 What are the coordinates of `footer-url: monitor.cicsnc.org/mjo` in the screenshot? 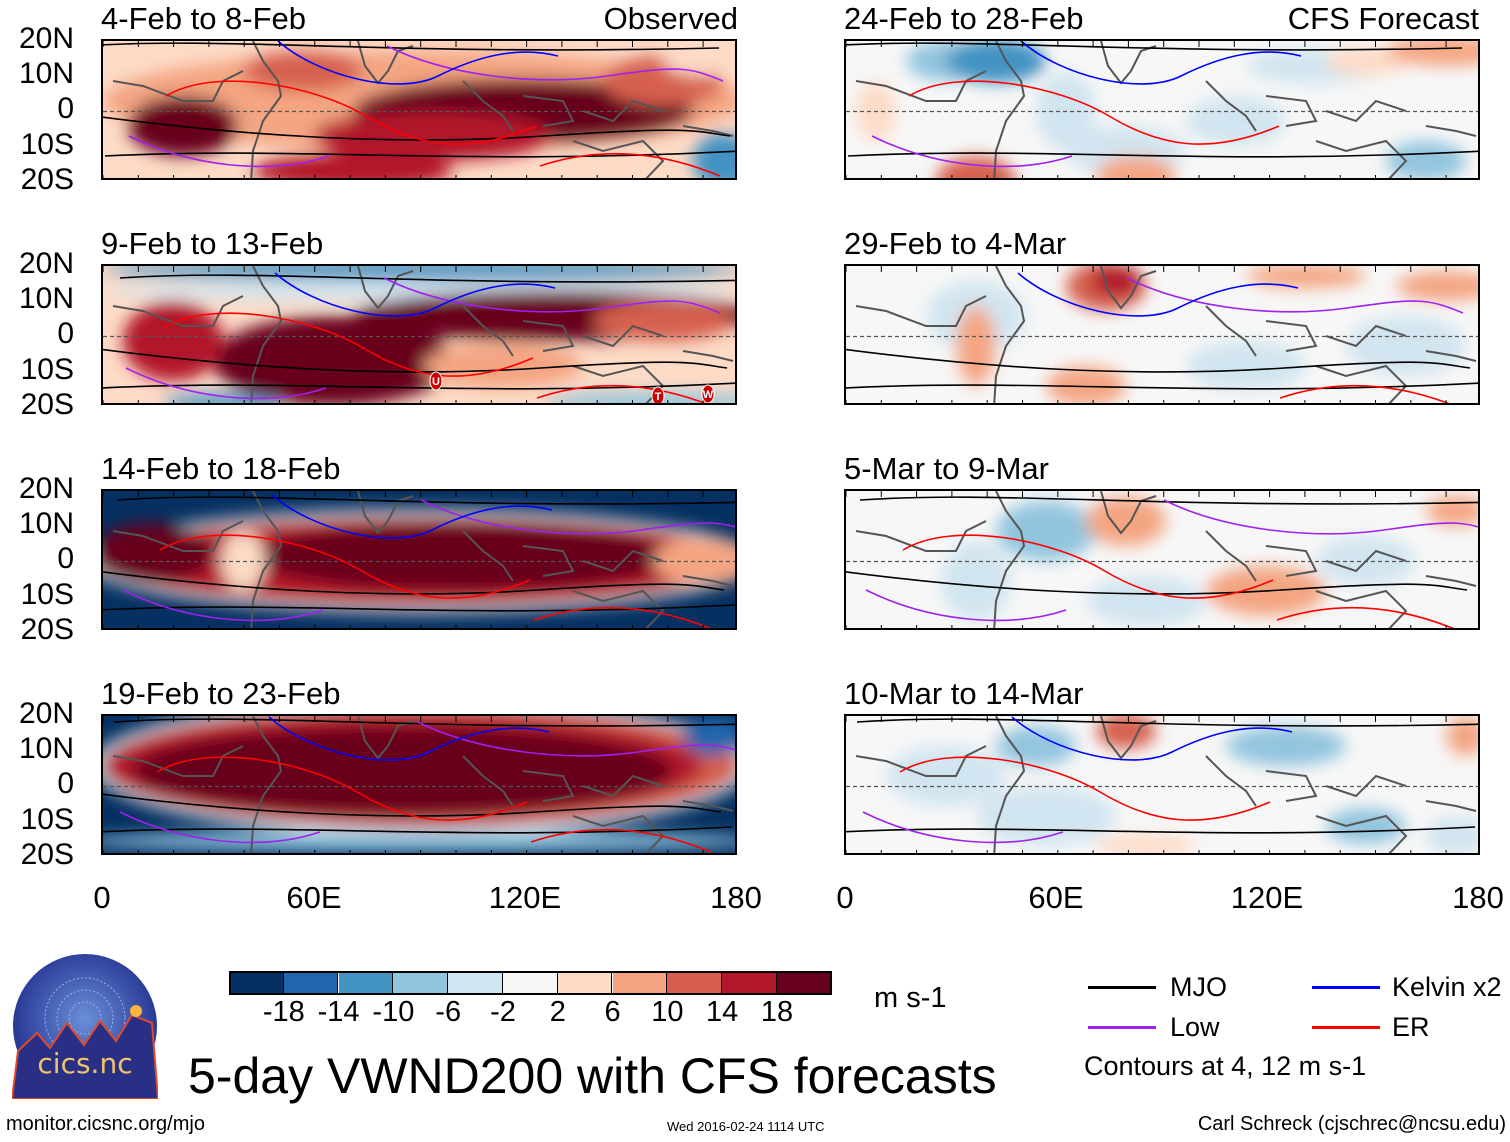 It's located at (105, 1124).